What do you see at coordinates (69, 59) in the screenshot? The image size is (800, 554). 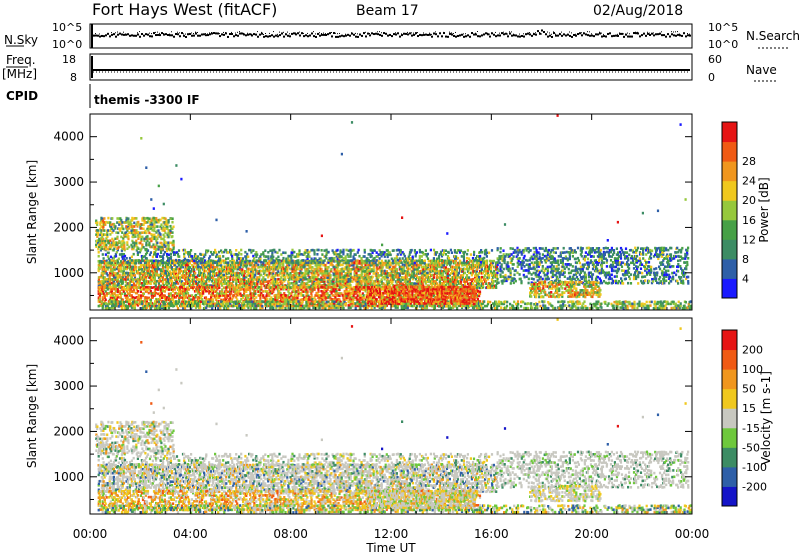 I see `freq-left-tick-top: 18` at bounding box center [69, 59].